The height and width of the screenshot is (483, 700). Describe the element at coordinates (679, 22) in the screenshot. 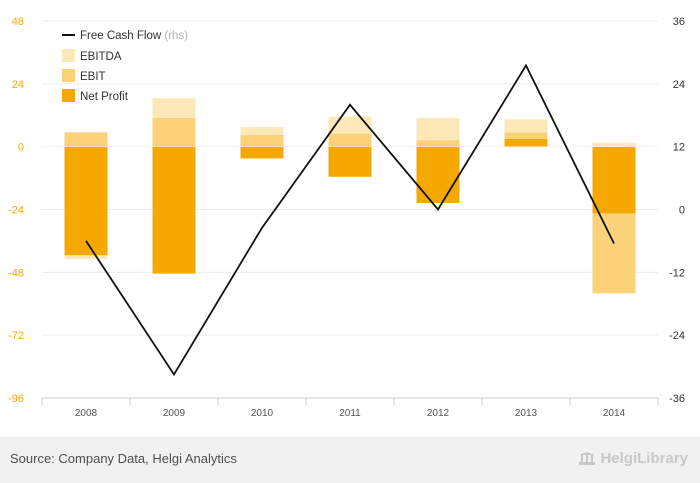

I see `y-right-tick-label: 36` at that location.